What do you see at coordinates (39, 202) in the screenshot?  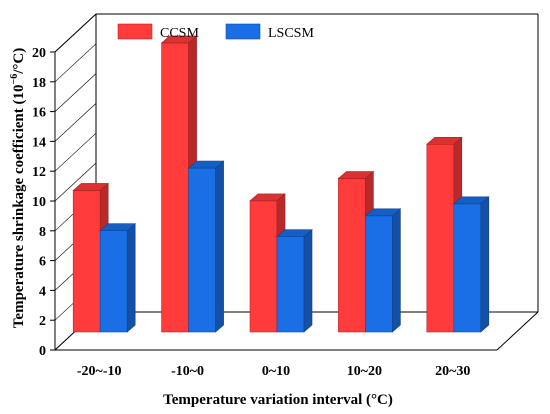 I see `y-tick-label: 10` at bounding box center [39, 202].